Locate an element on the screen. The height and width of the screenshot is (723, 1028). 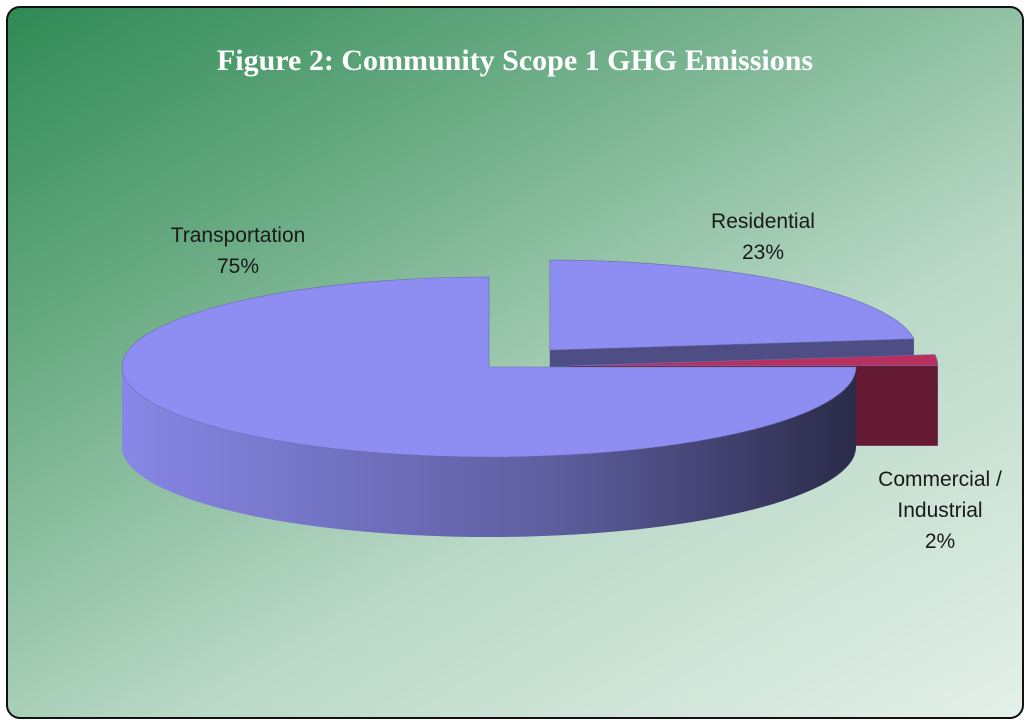
value-label: 2% is located at coordinates (940, 541).